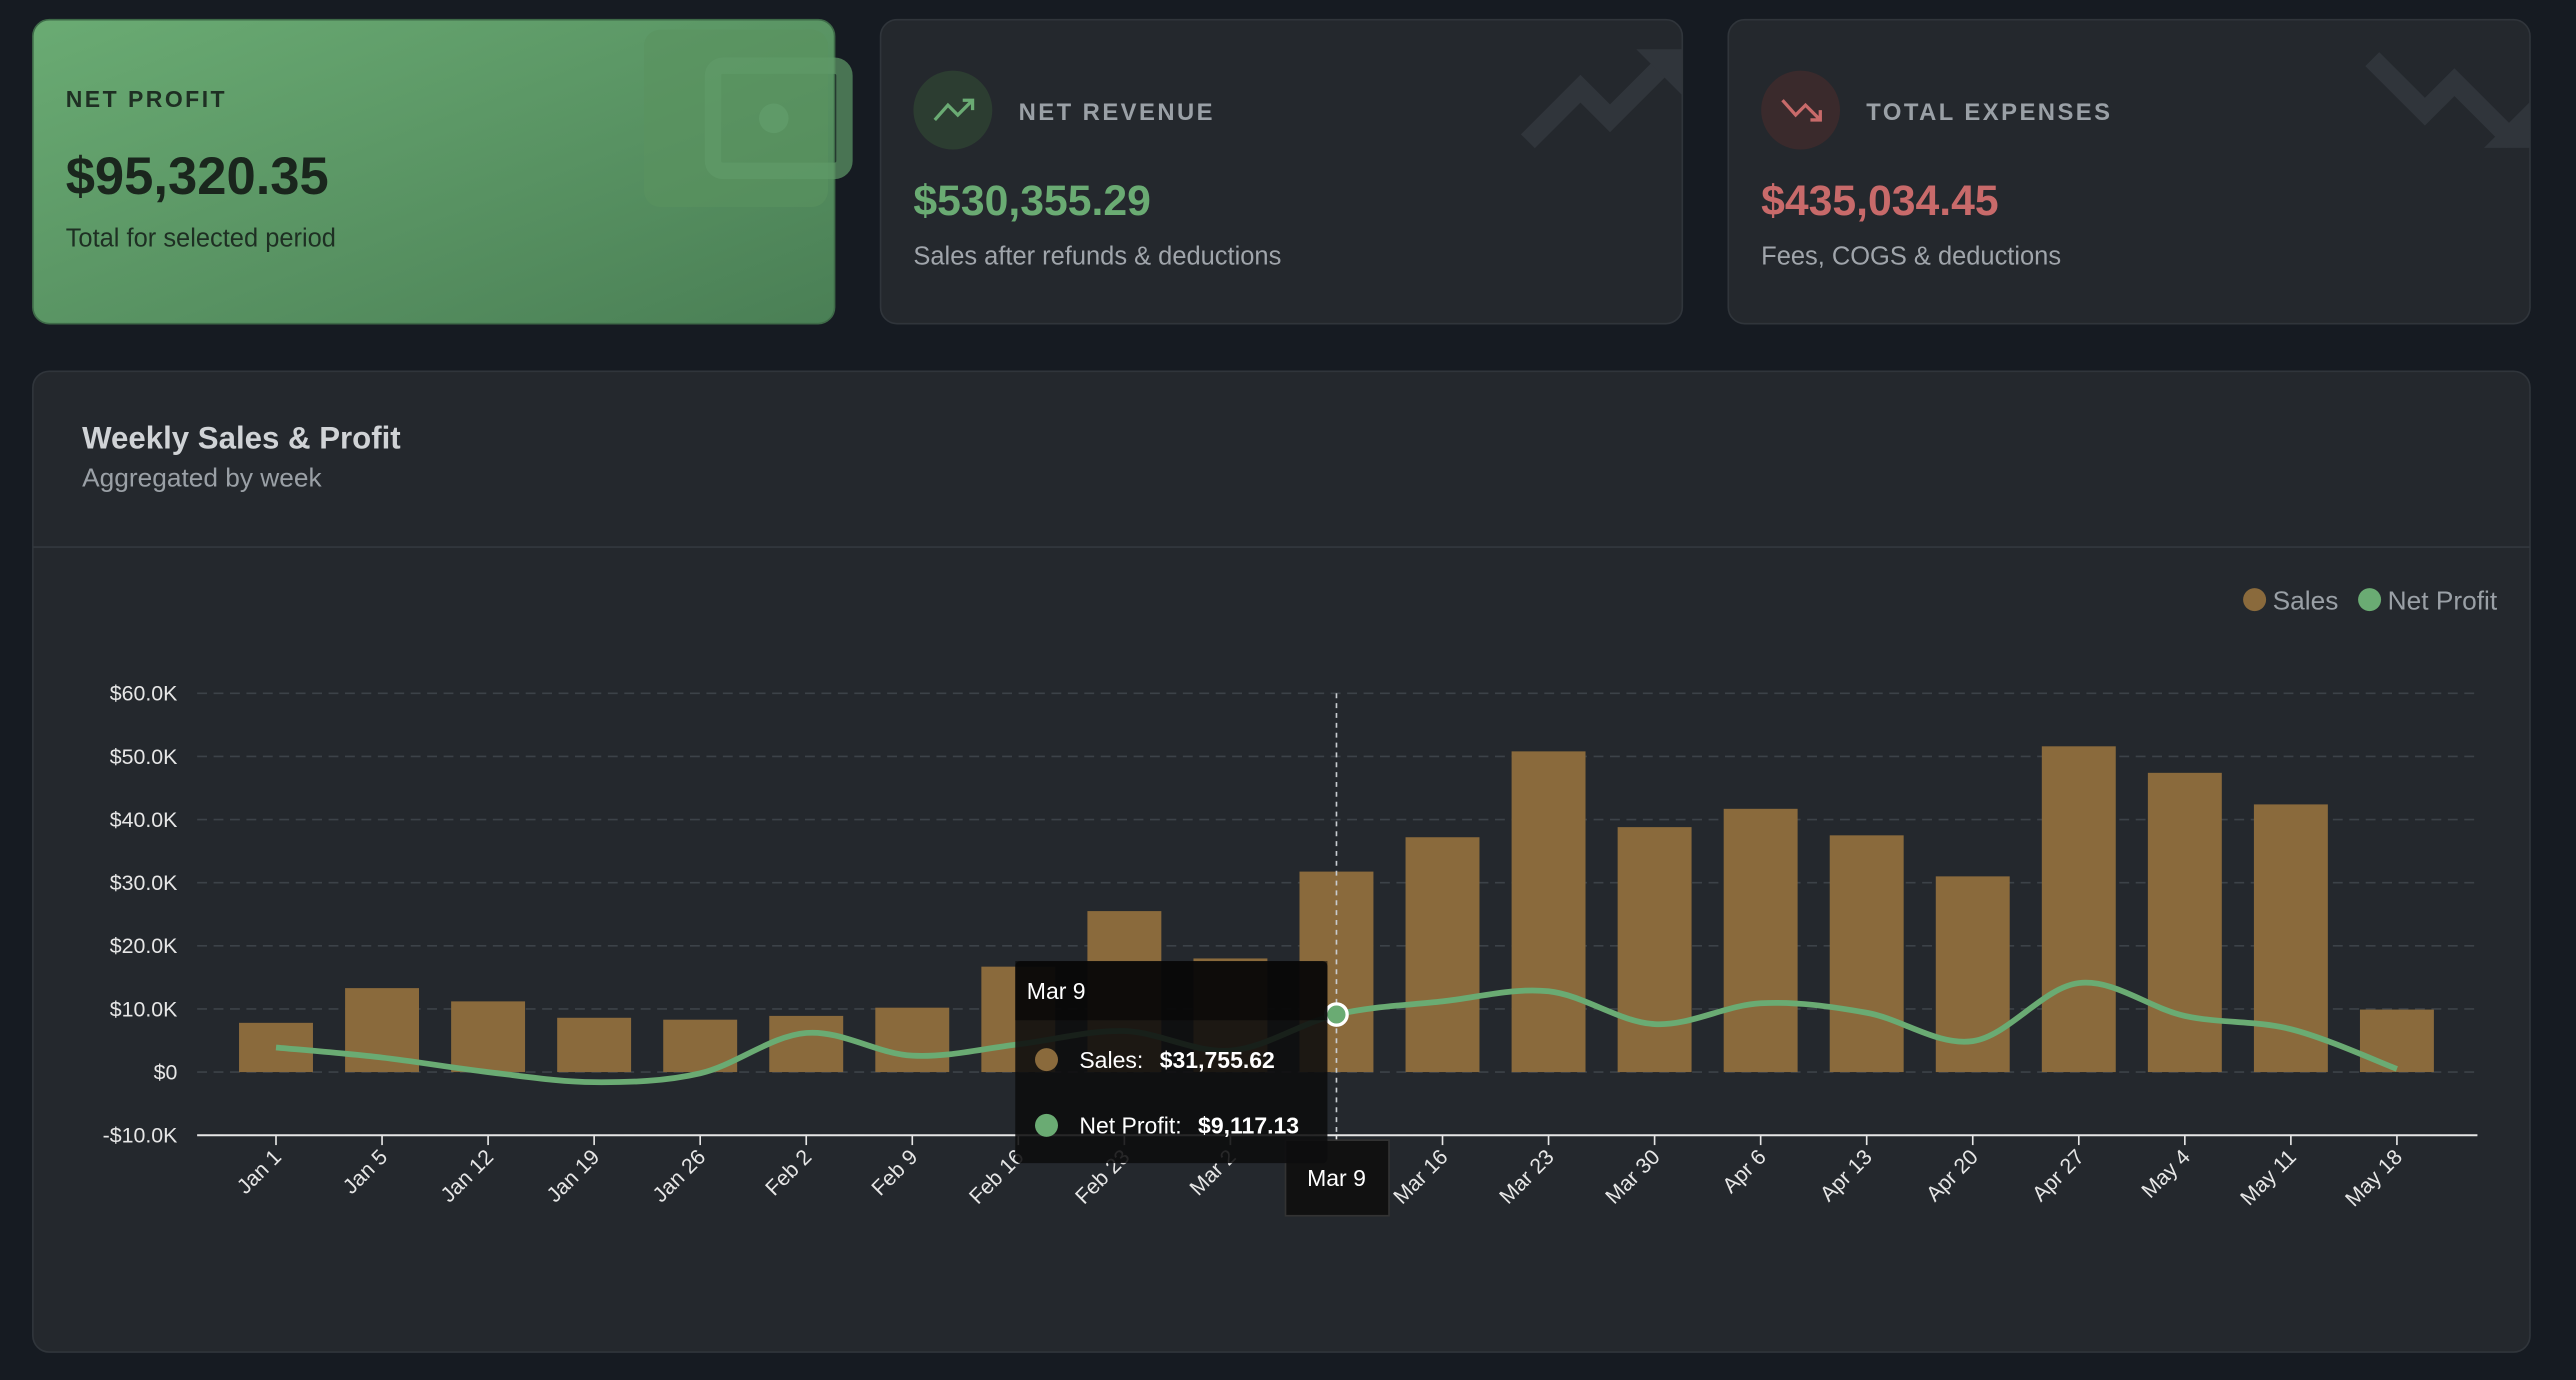 Image resolution: width=2576 pixels, height=1380 pixels. What do you see at coordinates (1911, 256) in the screenshot?
I see `card-note: Fees, COGS & deductions` at bounding box center [1911, 256].